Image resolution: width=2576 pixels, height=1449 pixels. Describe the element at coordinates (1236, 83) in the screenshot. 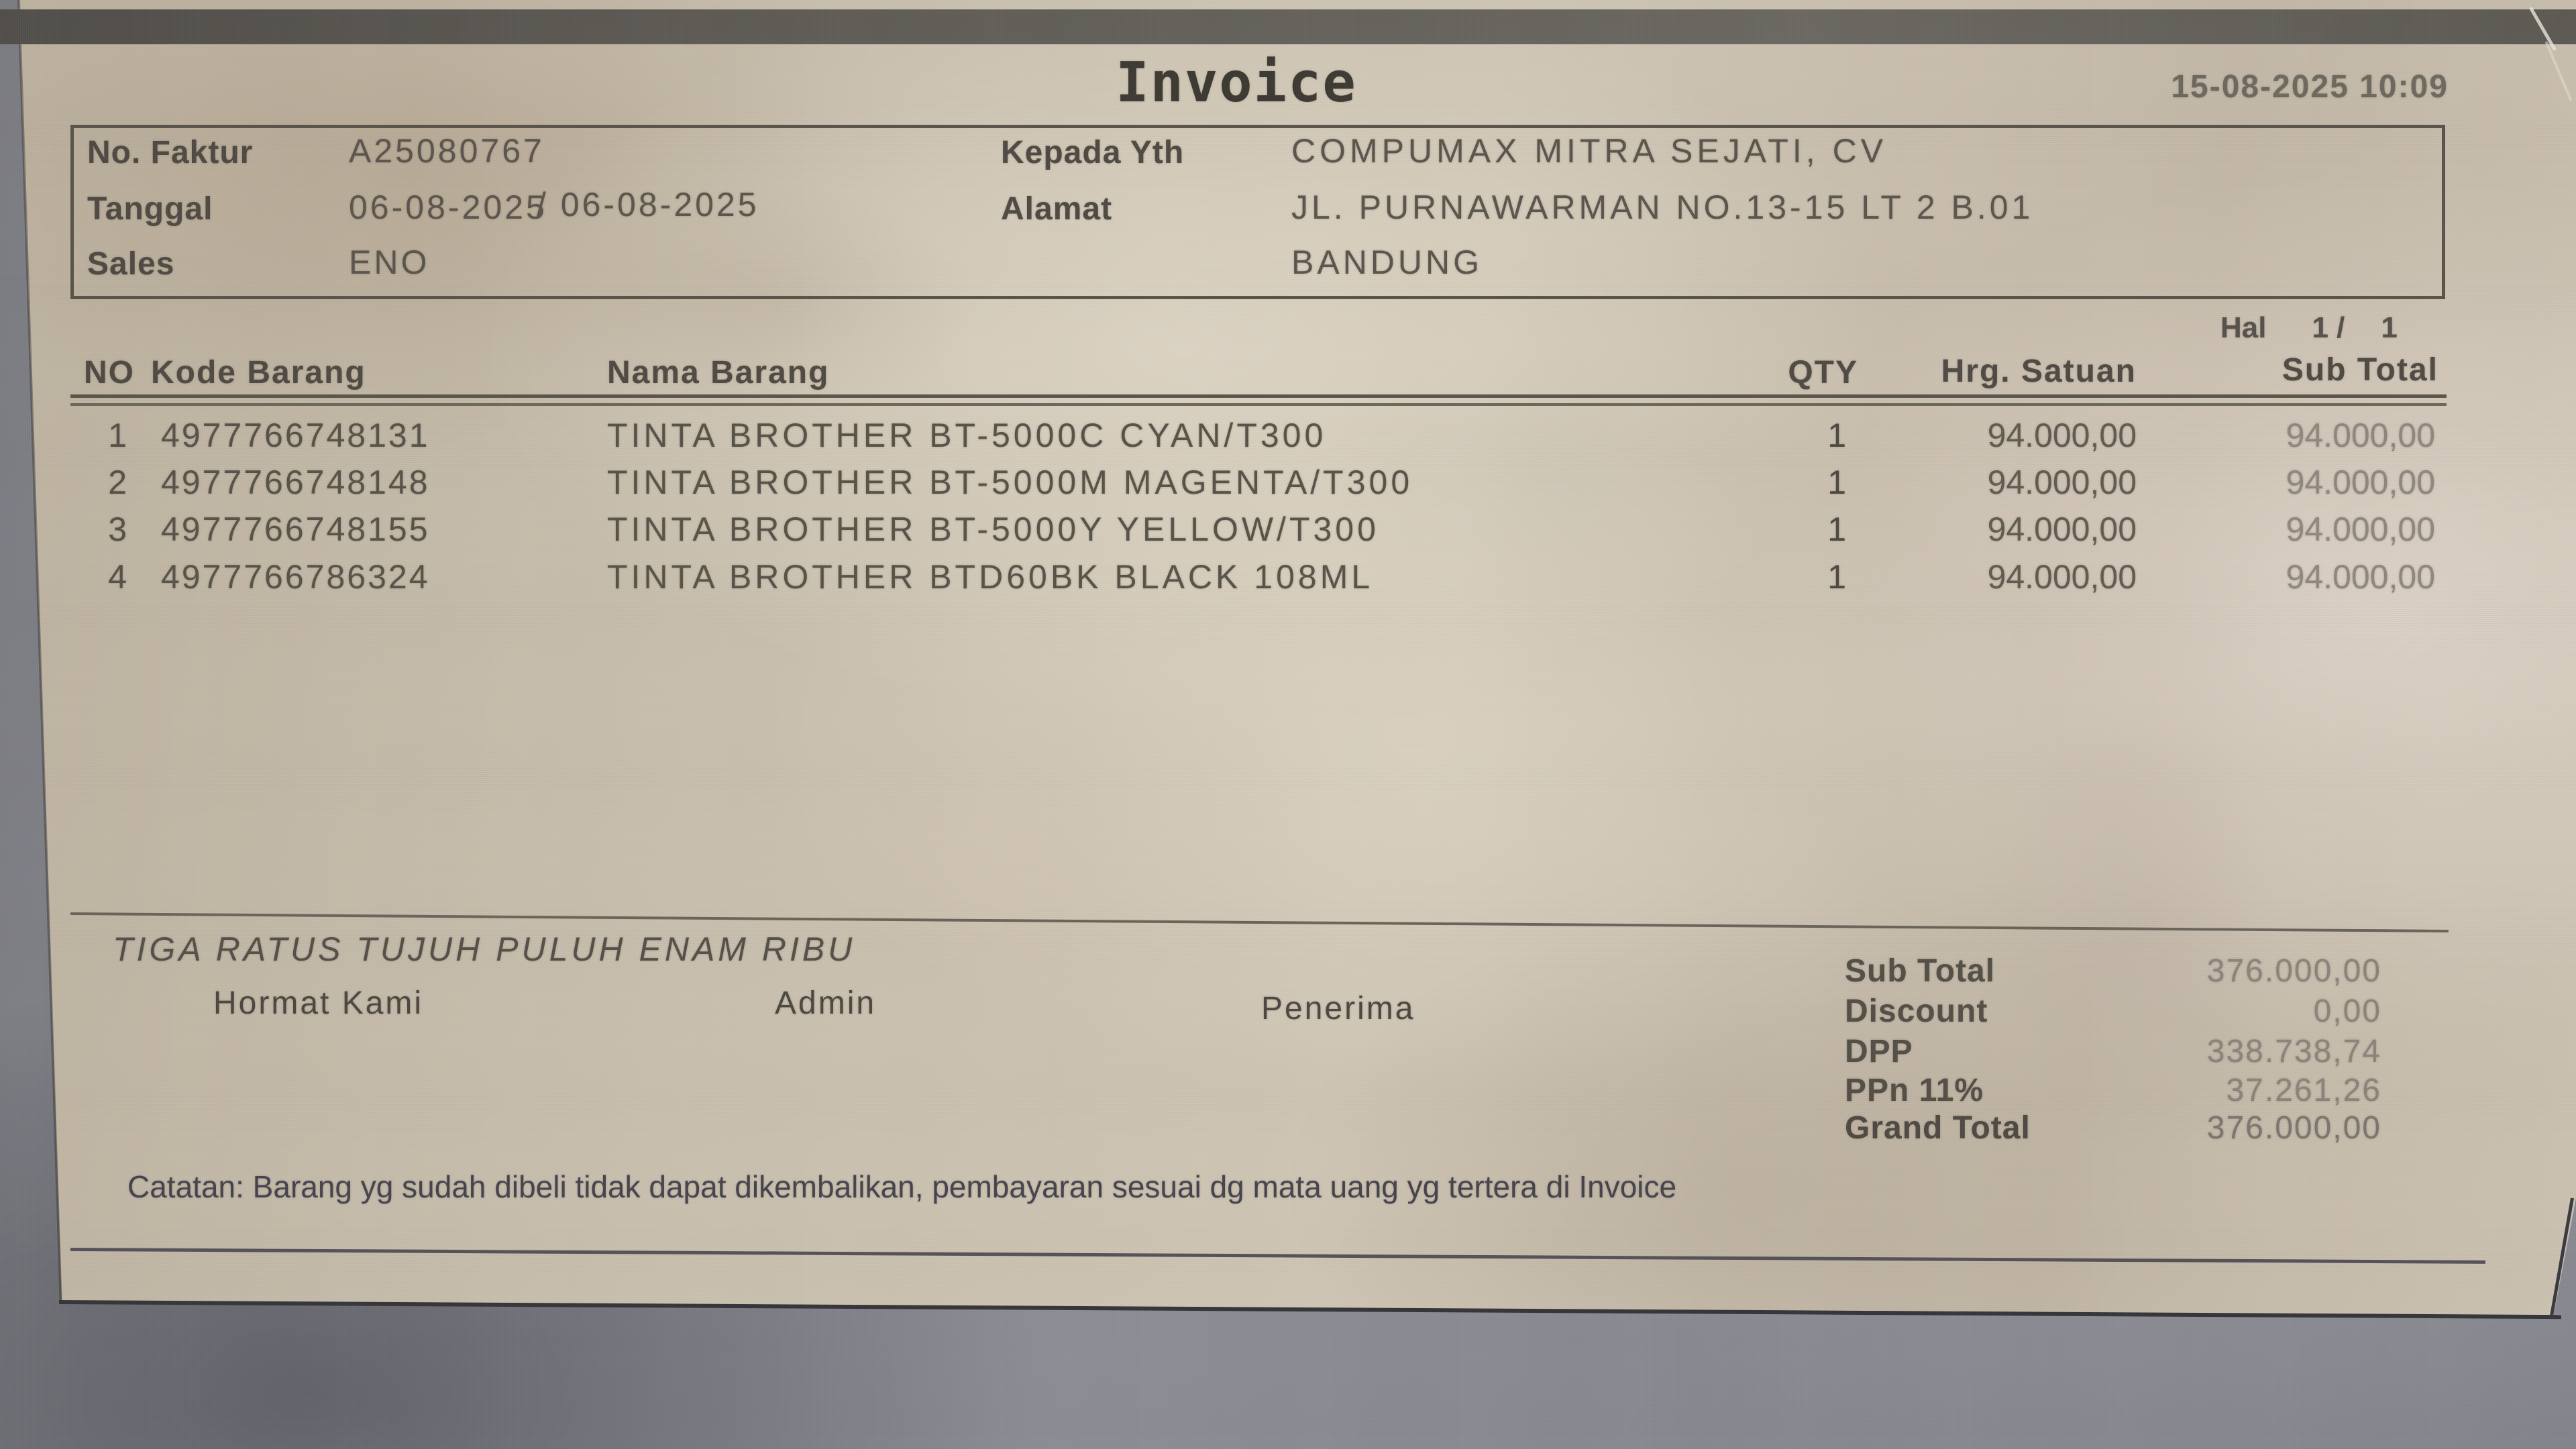

I see `invoice-title: Invoice` at that location.